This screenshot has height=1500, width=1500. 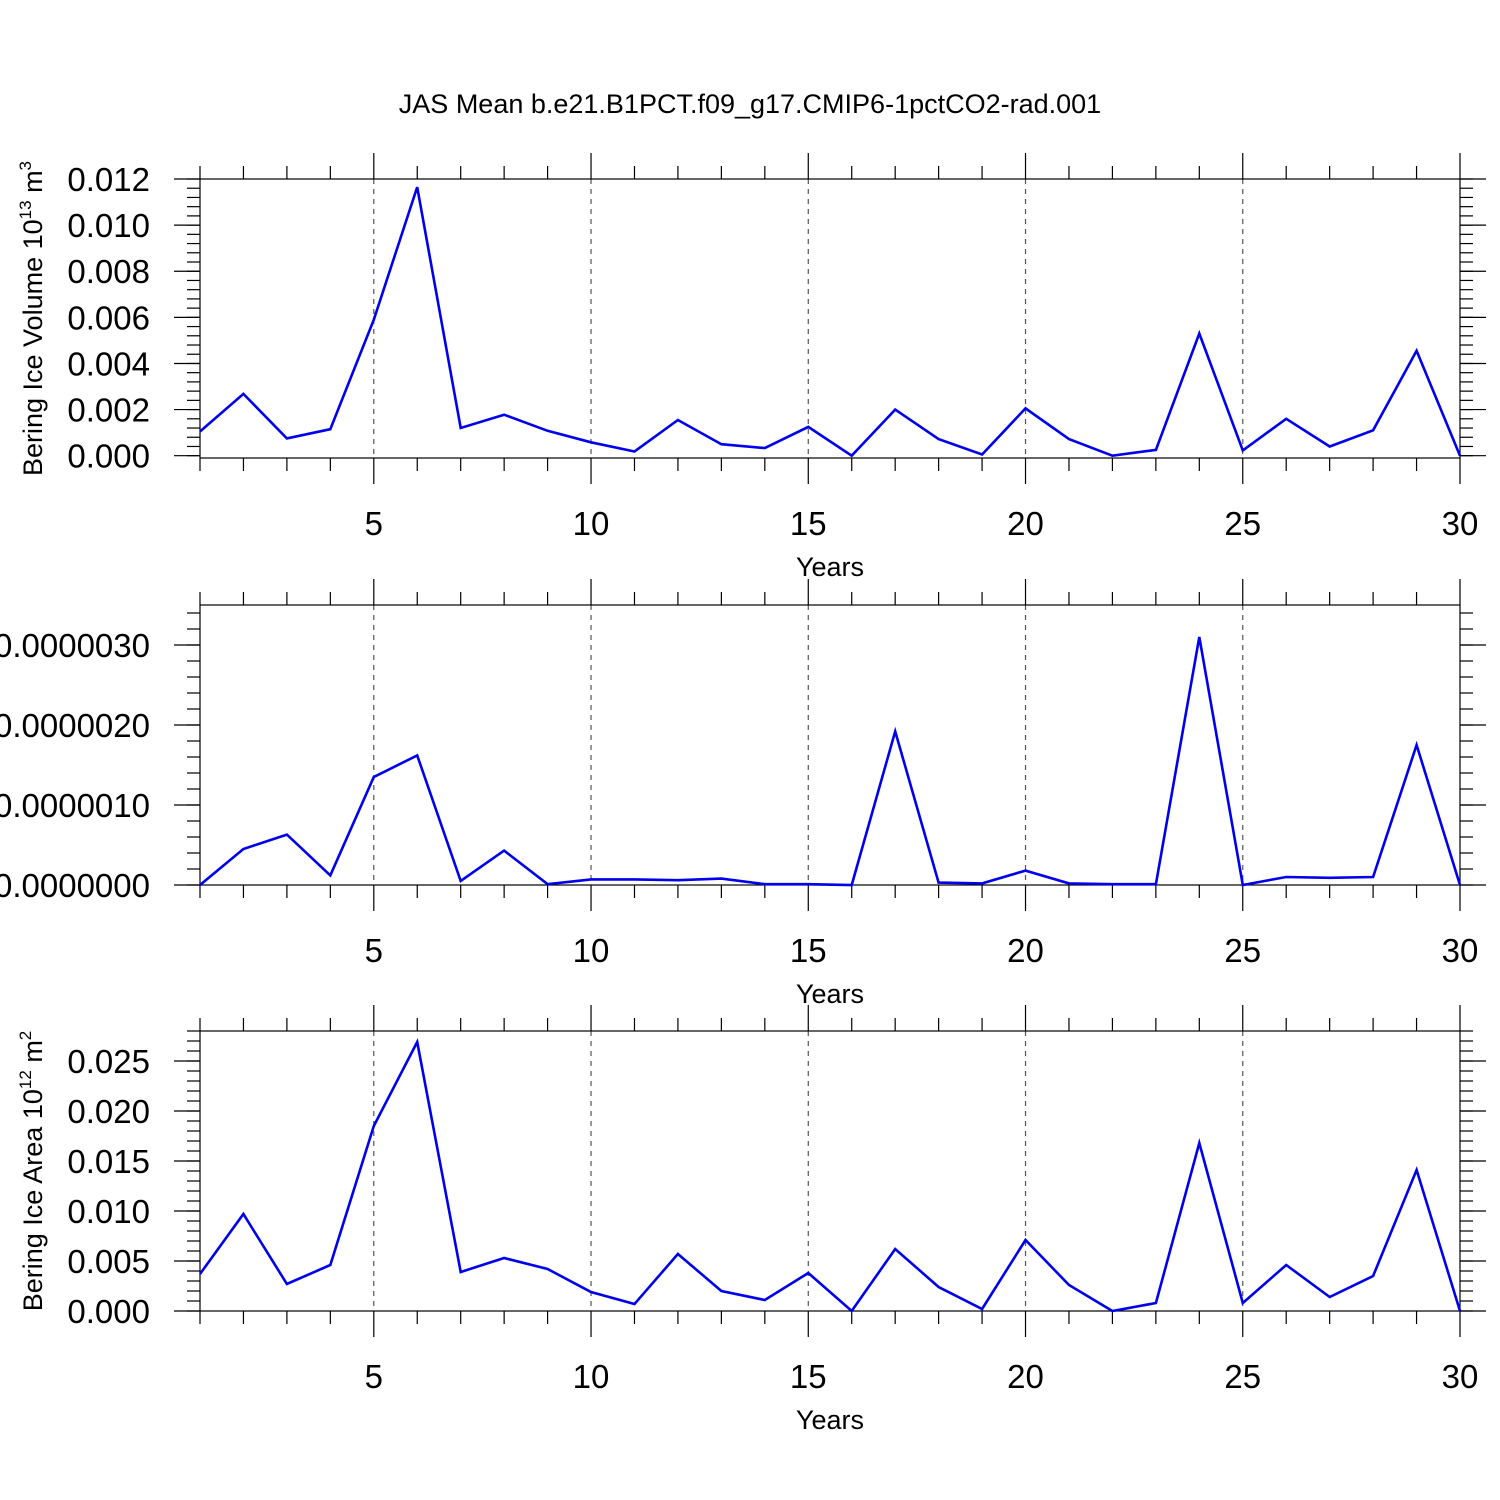 I want to click on y-axis-label-exp2: 3, so click(x=25, y=165).